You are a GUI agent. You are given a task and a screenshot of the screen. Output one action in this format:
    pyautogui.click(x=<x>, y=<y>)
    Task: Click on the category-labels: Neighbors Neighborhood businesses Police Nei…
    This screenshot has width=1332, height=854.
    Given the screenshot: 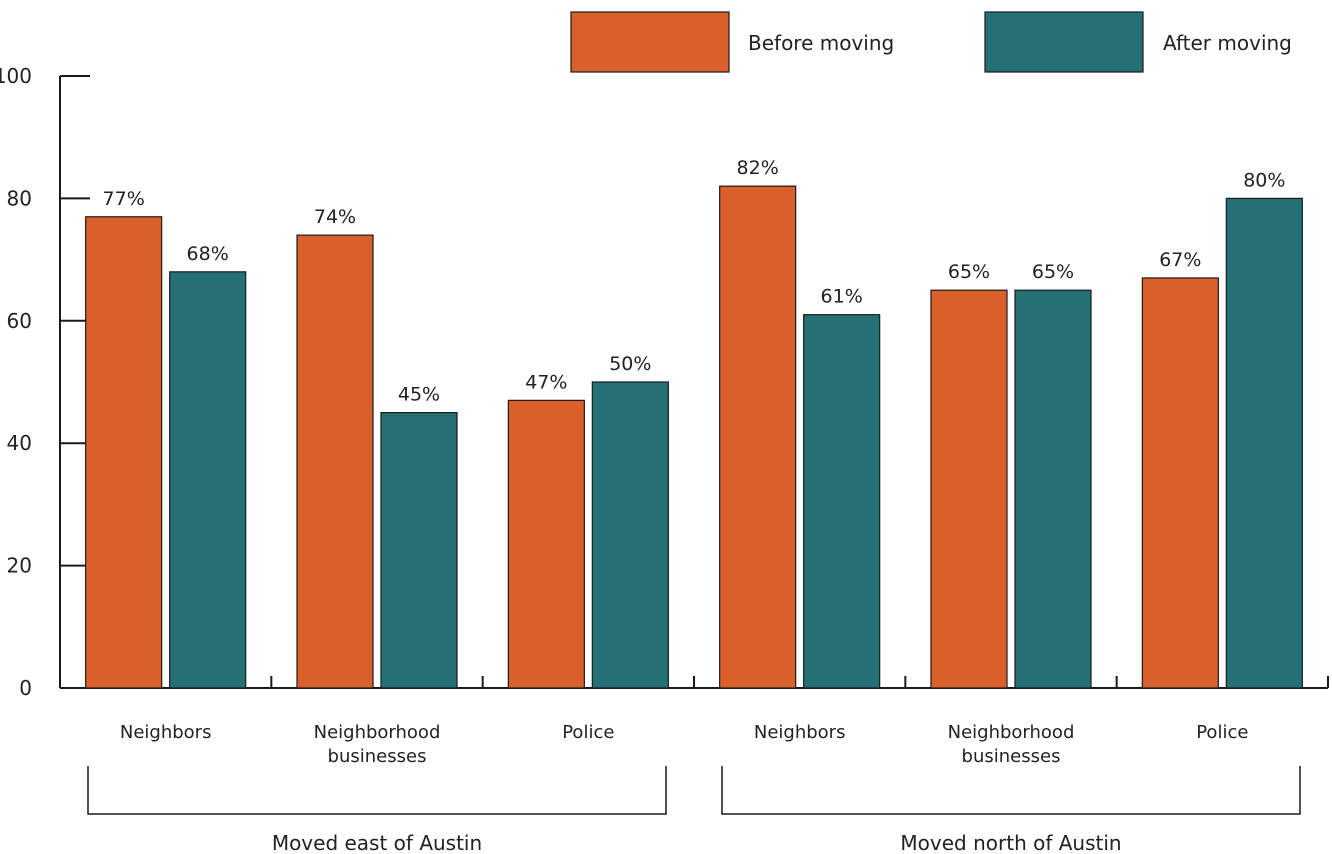 What is the action you would take?
    pyautogui.click(x=684, y=744)
    